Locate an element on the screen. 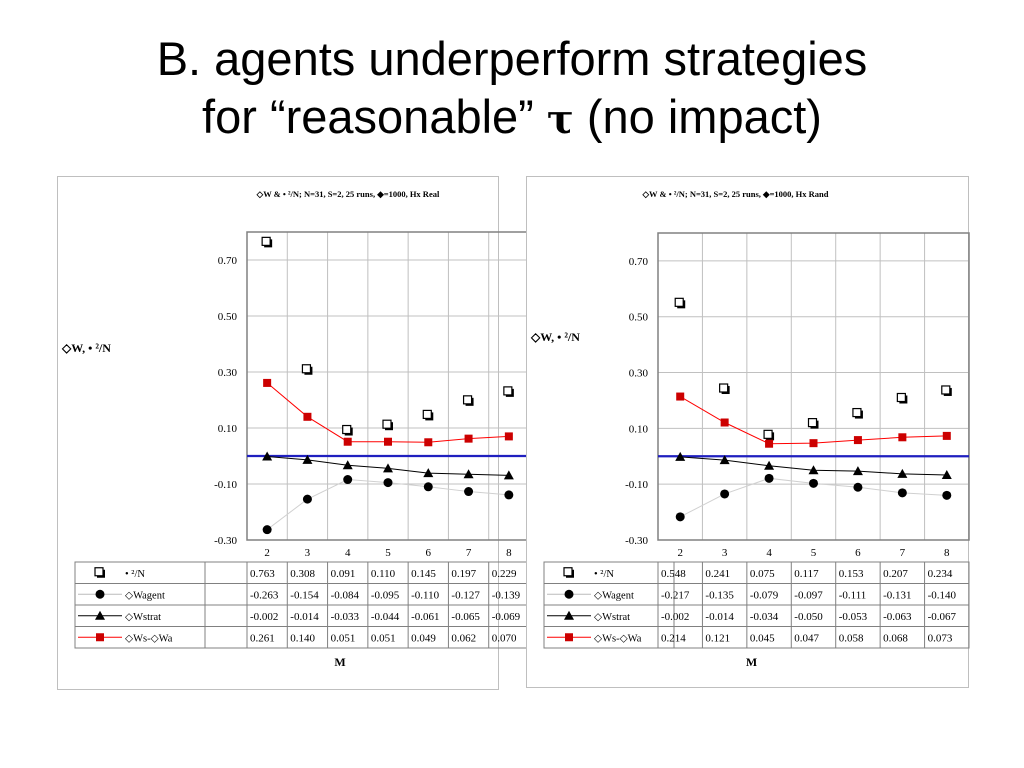 Image resolution: width=1024 pixels, height=768 pixels. x-tick-label: 3 is located at coordinates (725, 553).